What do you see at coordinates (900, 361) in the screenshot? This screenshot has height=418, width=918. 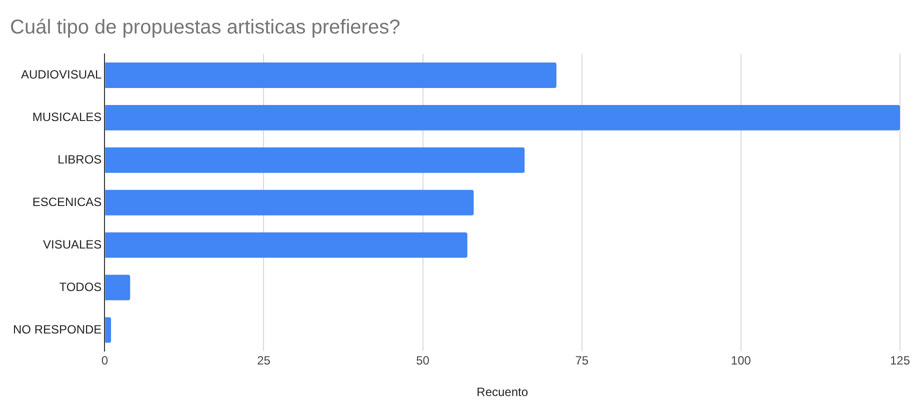 I see `x-tick-label: 125` at bounding box center [900, 361].